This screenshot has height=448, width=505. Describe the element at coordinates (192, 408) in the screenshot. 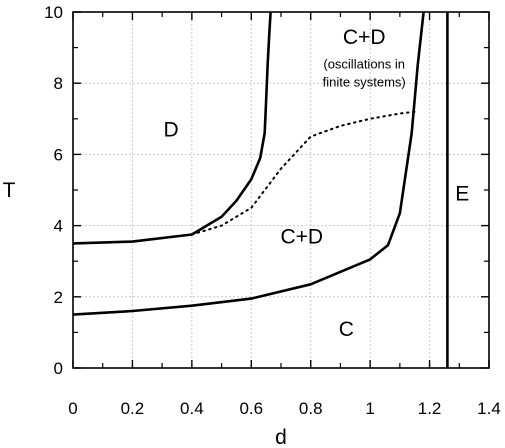

I see `x-tick-label: 0.4` at that location.